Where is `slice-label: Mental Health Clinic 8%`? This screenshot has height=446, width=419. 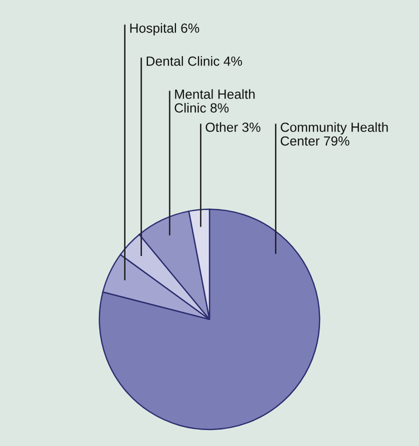 slice-label: Mental Health Clinic 8% is located at coordinates (214, 101).